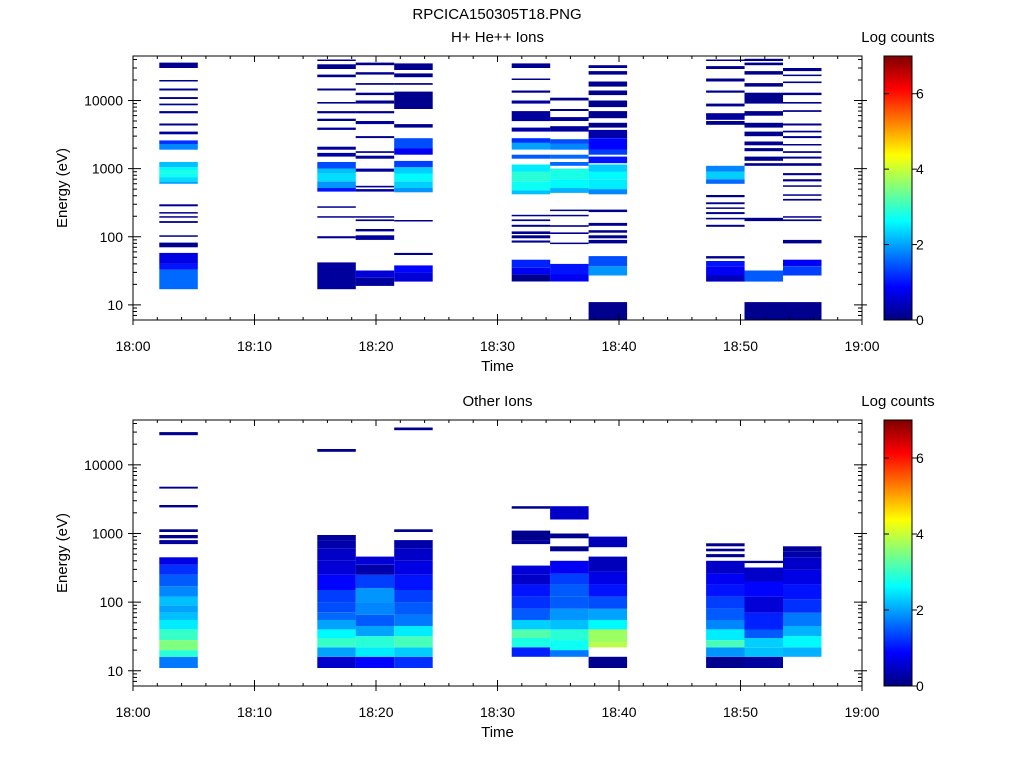 The image size is (1024, 768). Describe the element at coordinates (569, 579) in the screenshot. I see `heatmap-cell-c5-r7` at that location.